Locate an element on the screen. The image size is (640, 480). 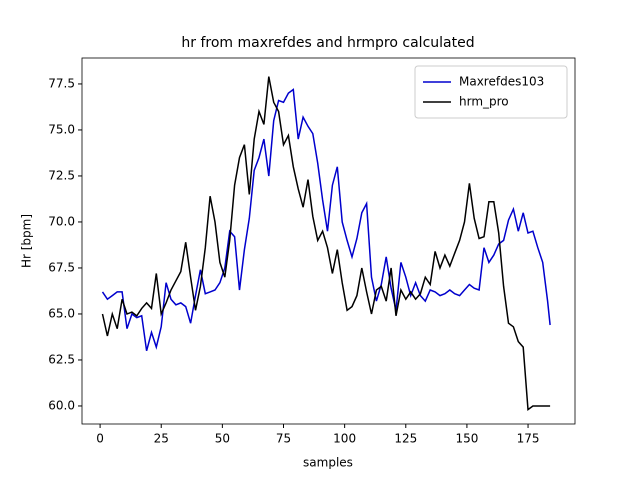
x-tick-label: 50 is located at coordinates (222, 439).